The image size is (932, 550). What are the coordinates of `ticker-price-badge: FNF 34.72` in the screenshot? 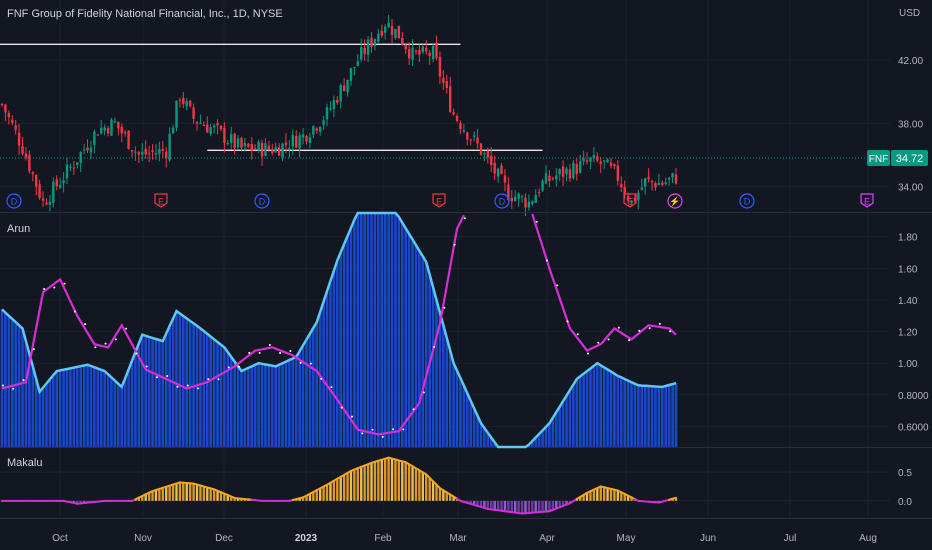 It's located at (897, 158).